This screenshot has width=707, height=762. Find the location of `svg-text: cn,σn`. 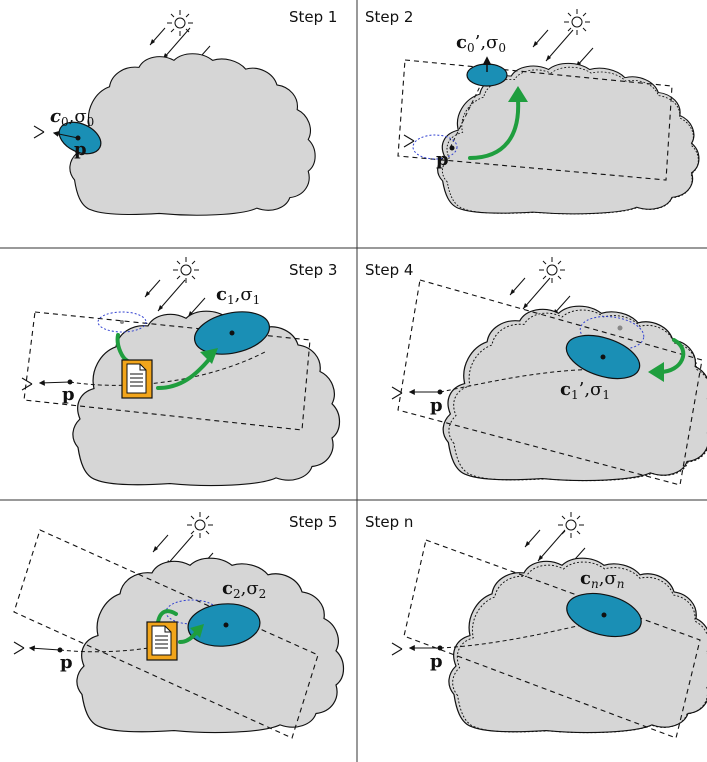

svg-text: cn,σn is located at coordinates (602, 579).